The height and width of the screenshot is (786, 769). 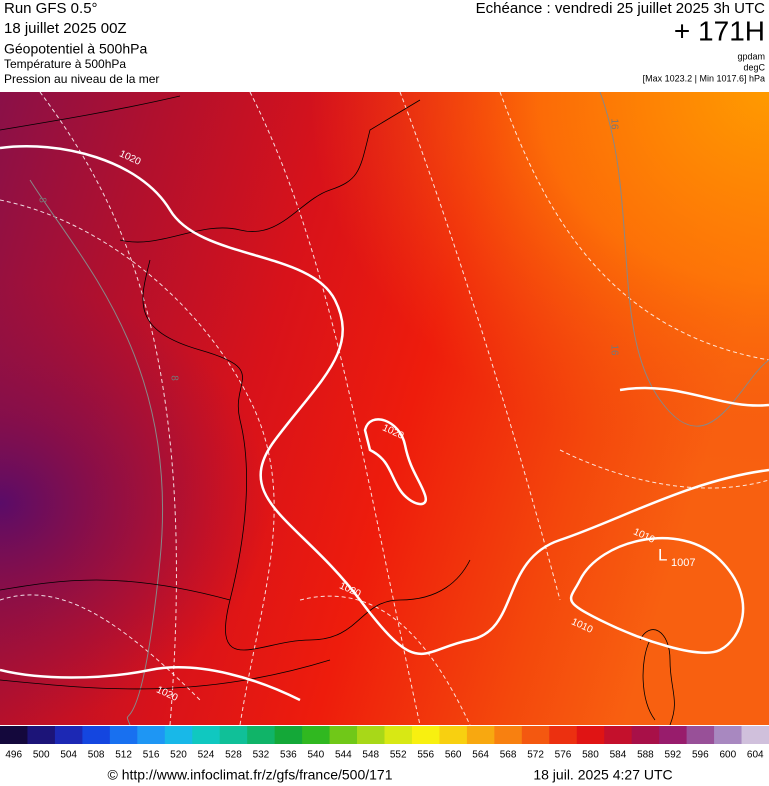 I want to click on colorbar-label: 596, so click(x=700, y=755).